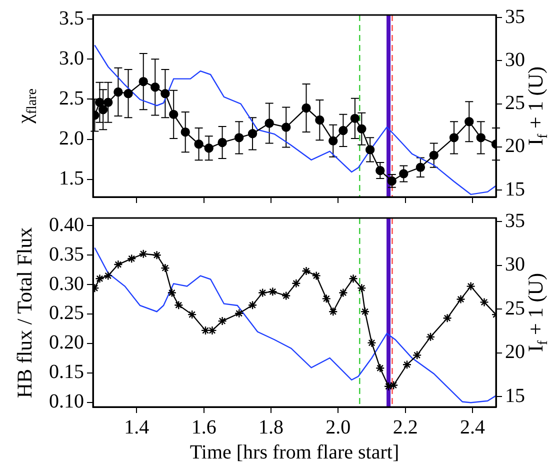 Image resolution: width=551 pixels, height=469 pixels. I want to click on x-tick-label: 2.0, so click(338, 427).